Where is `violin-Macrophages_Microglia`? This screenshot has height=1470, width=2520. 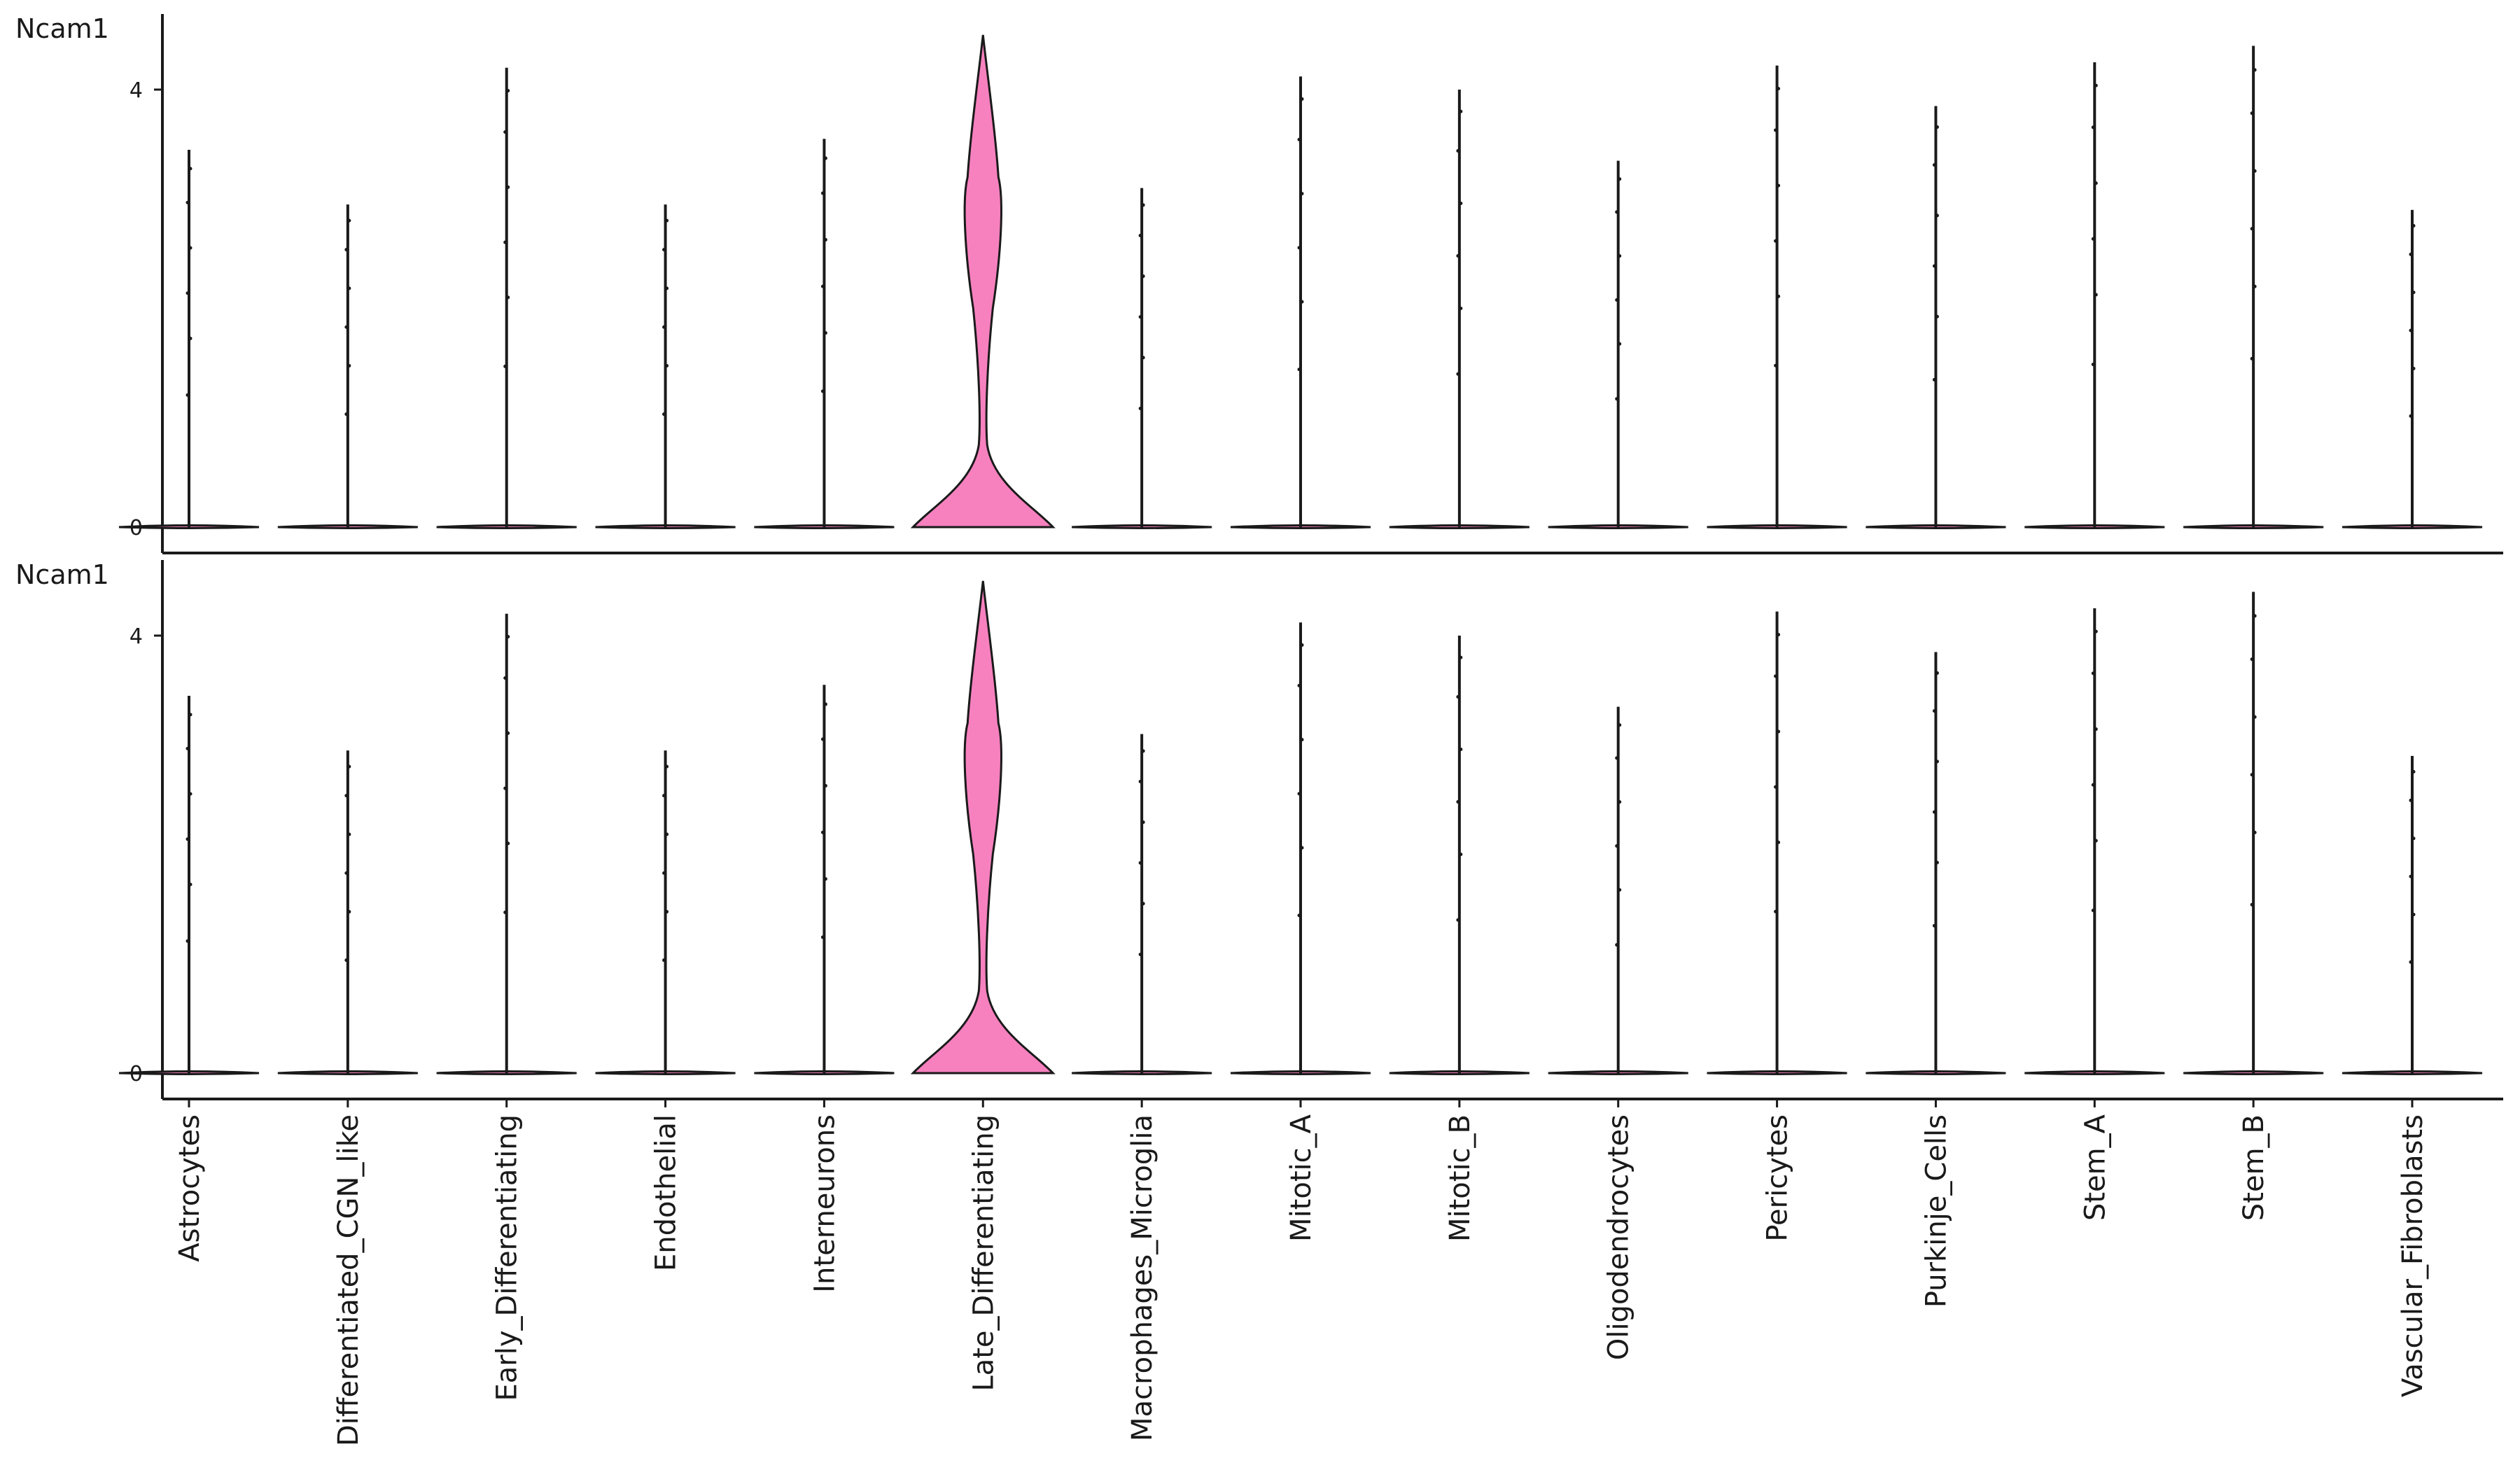
violin-Macrophages_Microglia is located at coordinates (1142, 358).